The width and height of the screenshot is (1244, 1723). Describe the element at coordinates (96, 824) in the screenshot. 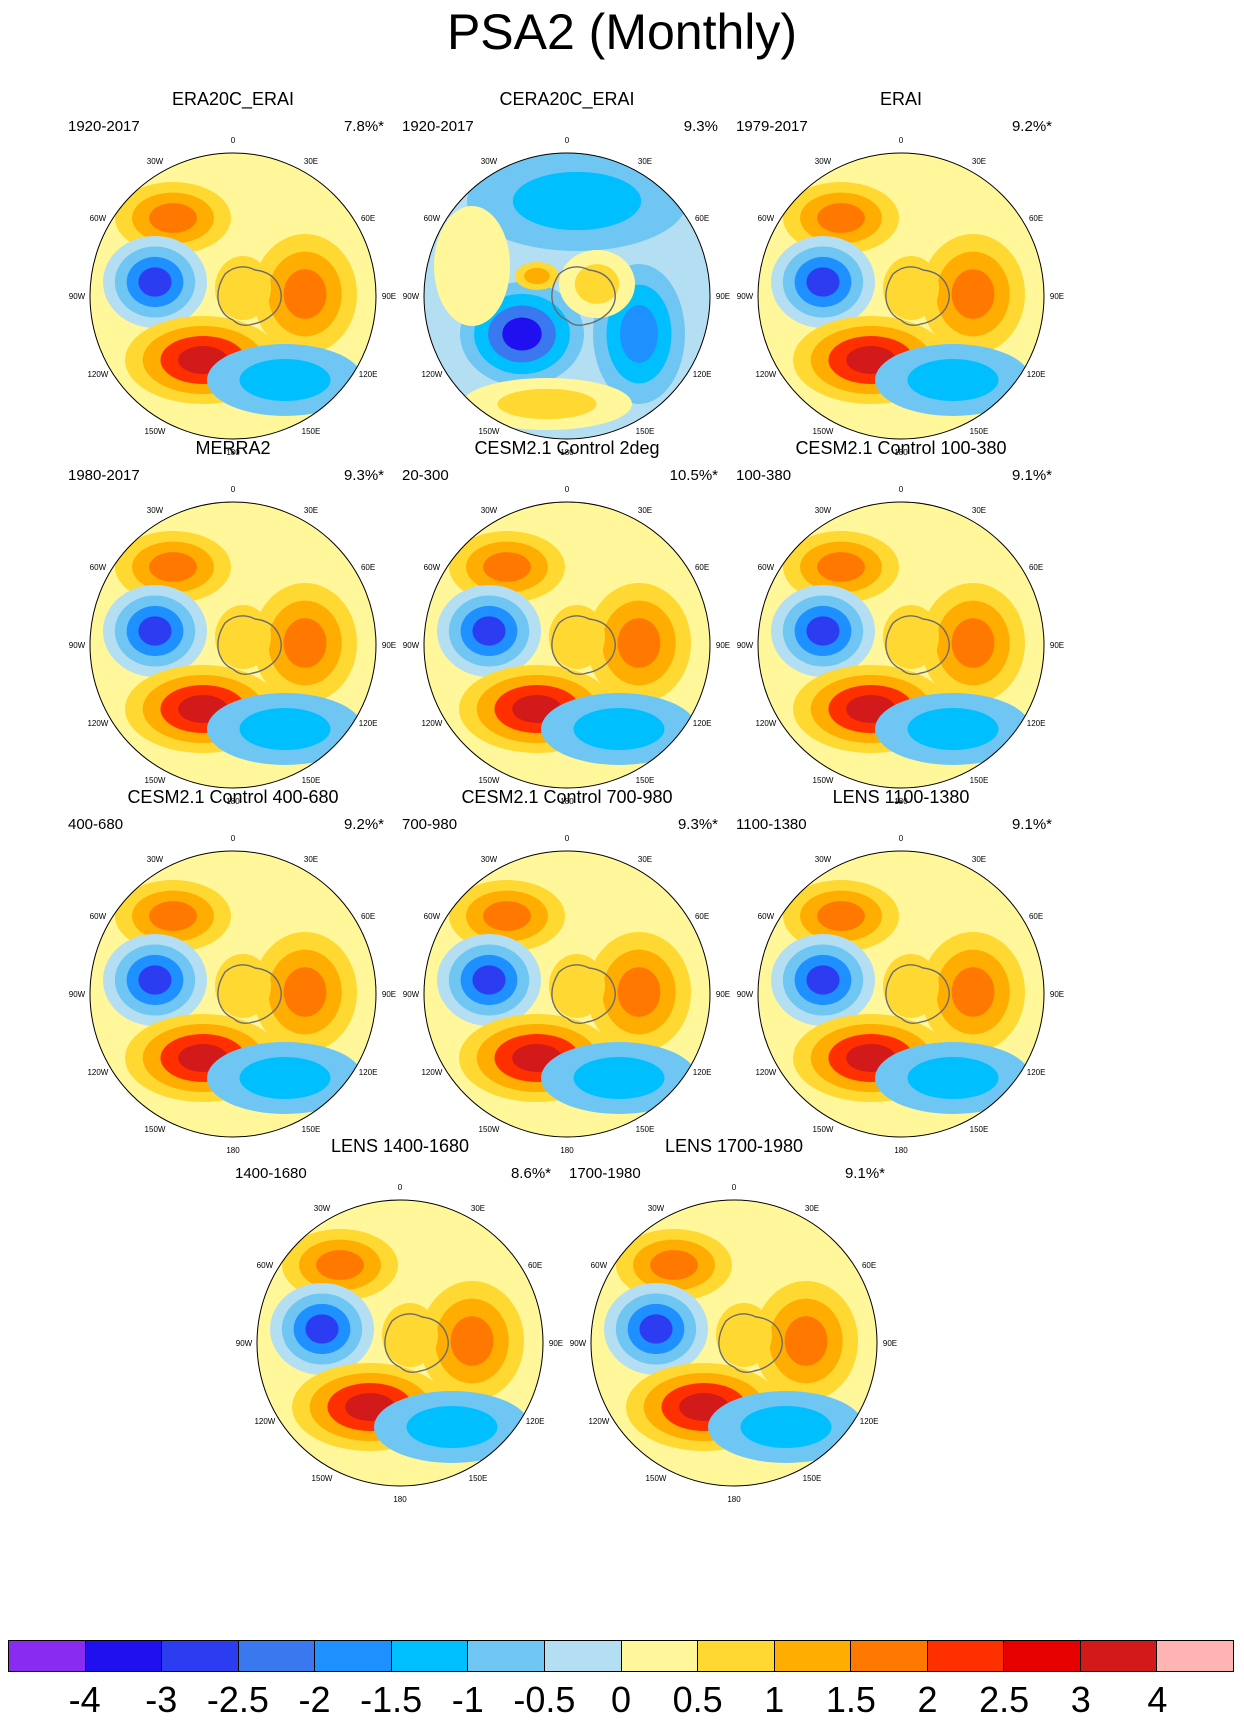

I see `panel-period: 400-680` at that location.